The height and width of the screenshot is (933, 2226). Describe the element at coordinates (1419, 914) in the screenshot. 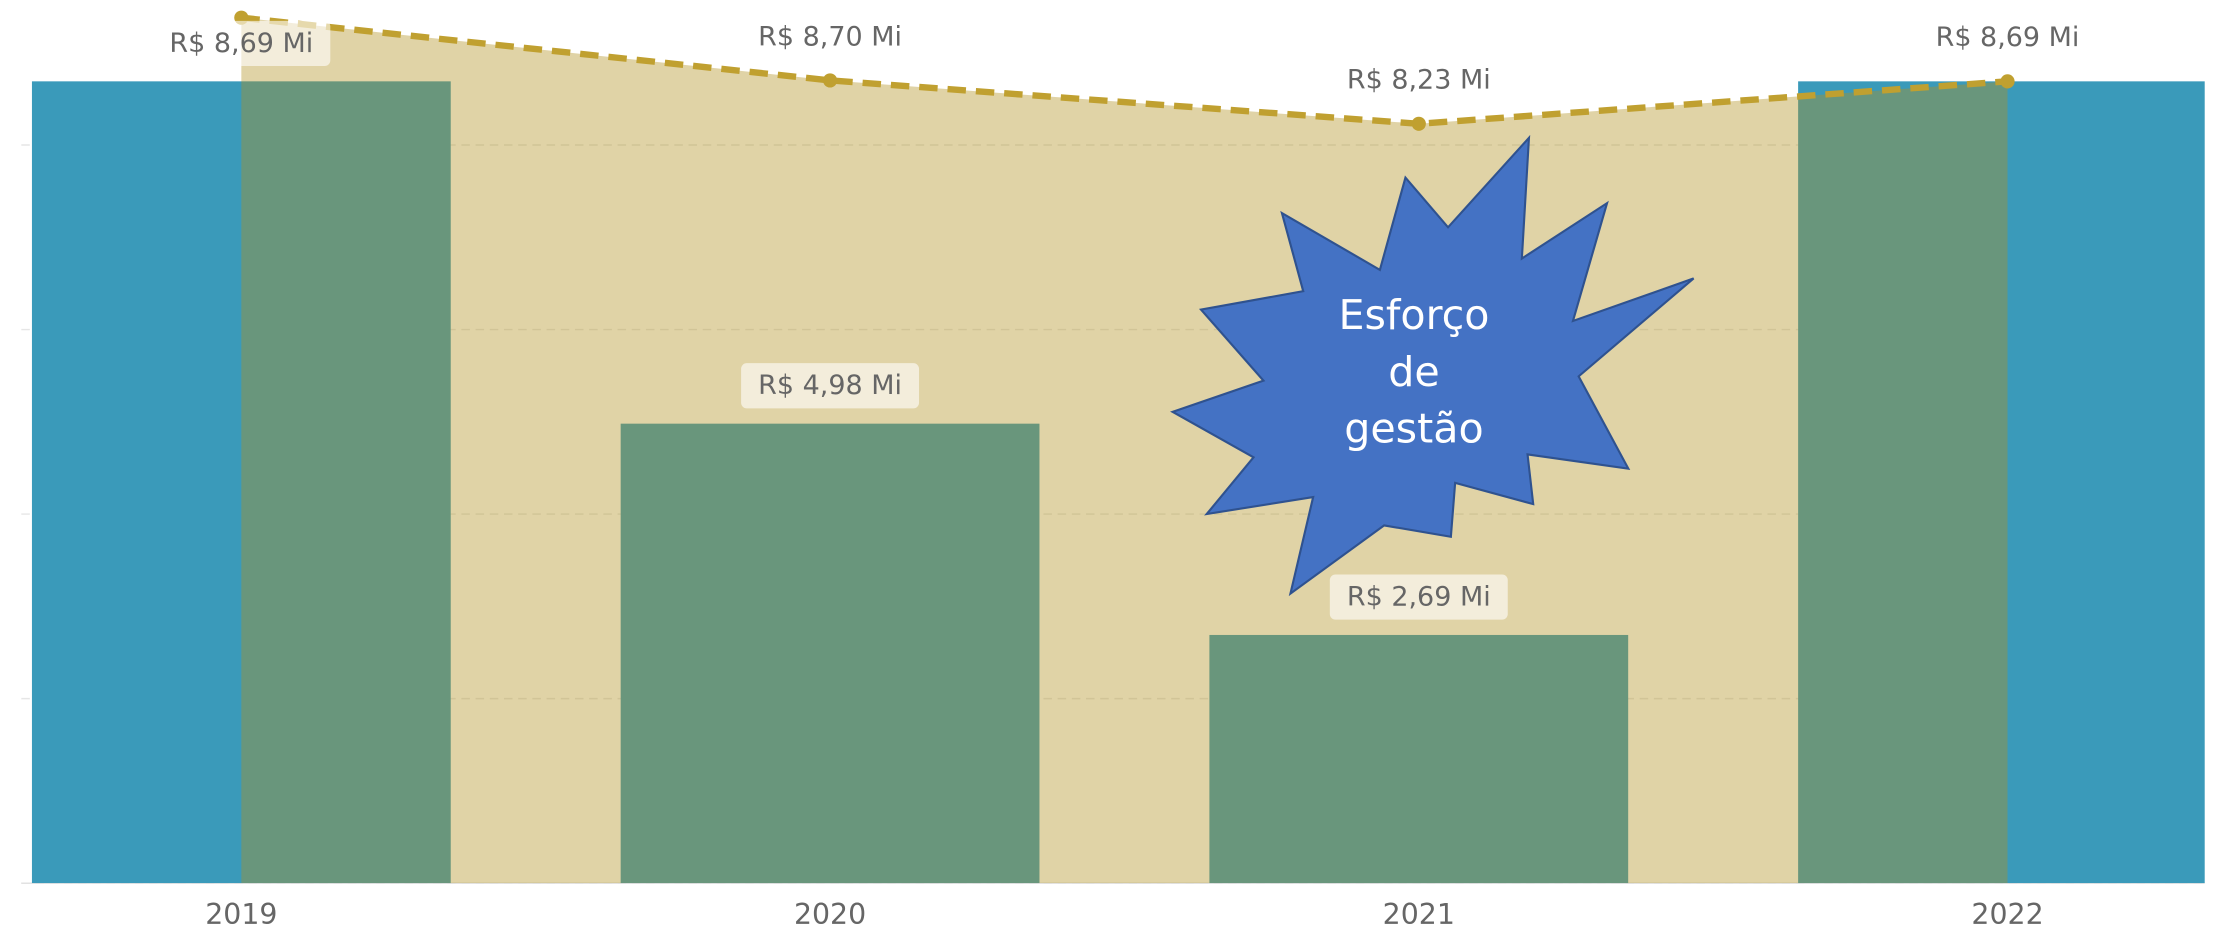

I see `x-tick-label: 2021` at that location.